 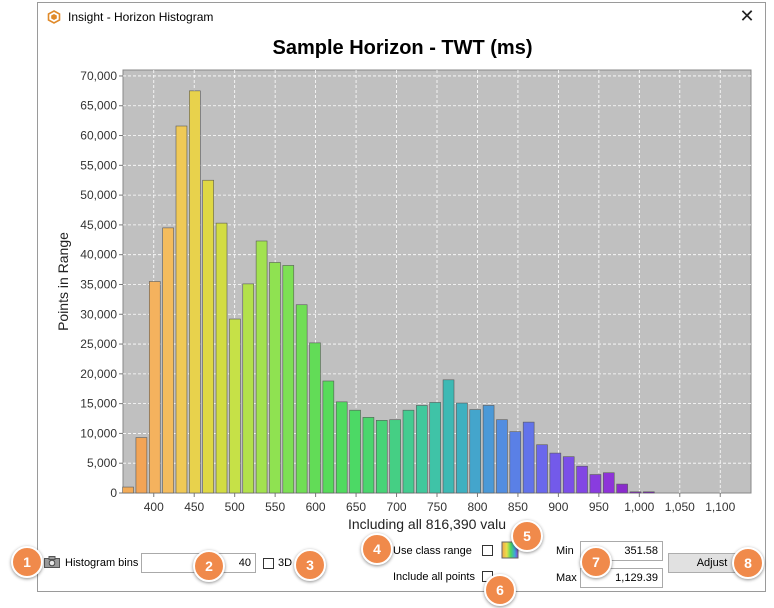 What do you see at coordinates (98, 225) in the screenshot?
I see `y-tick-label: 45,000` at bounding box center [98, 225].